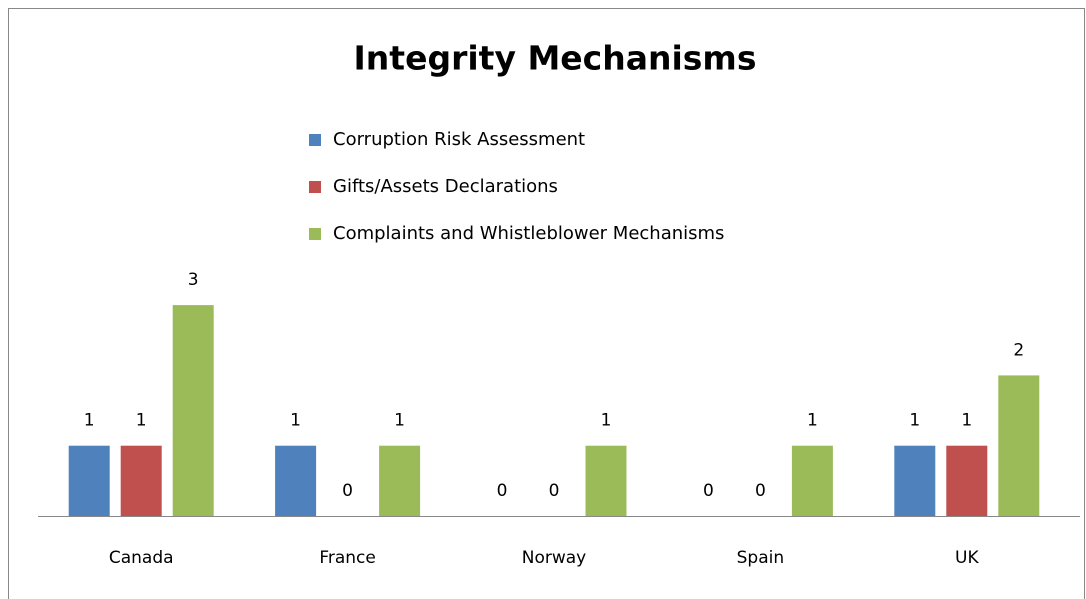 The width and height of the screenshot is (1086, 599). I want to click on chart-title: Integrity Mechanisms, so click(555, 58).